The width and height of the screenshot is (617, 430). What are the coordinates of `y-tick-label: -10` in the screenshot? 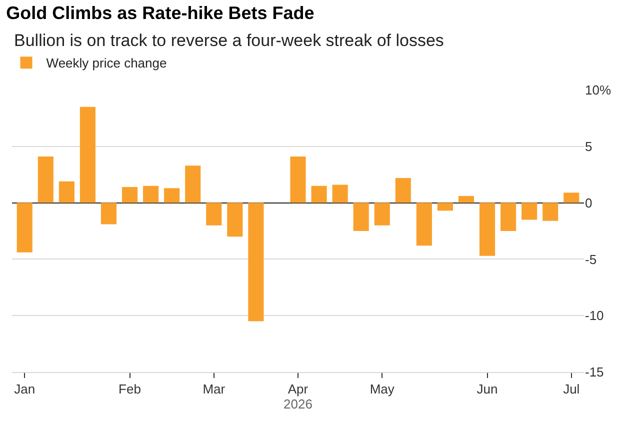 It's located at (594, 316).